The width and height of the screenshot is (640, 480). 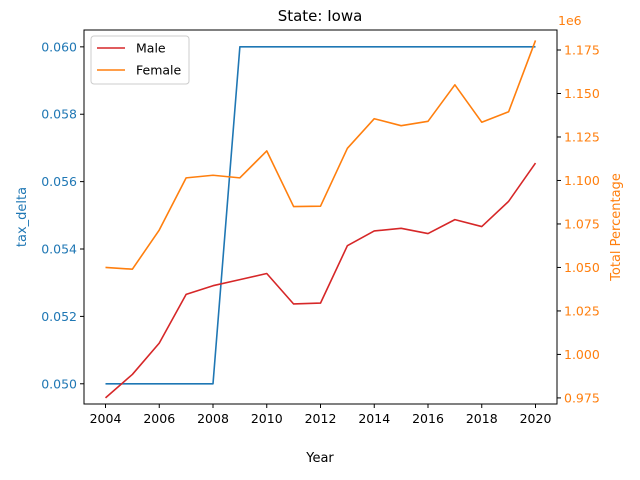 What do you see at coordinates (582, 93) in the screenshot?
I see `y-right-tick-label: 1.150` at bounding box center [582, 93].